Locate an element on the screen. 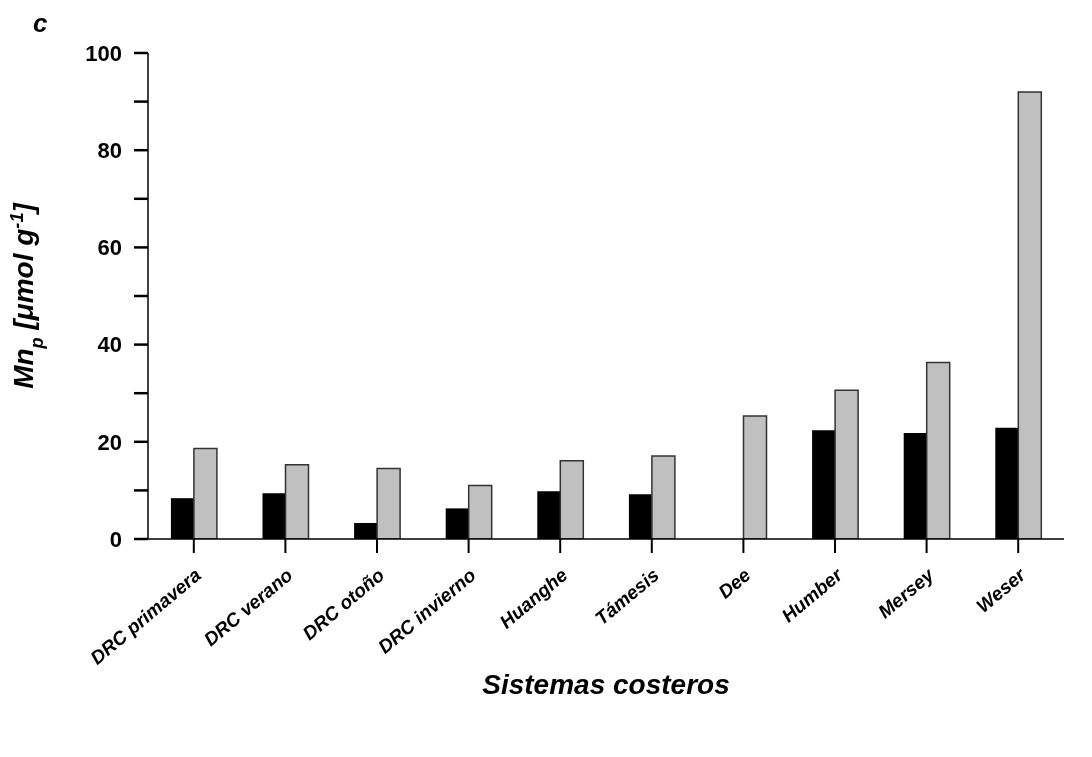 This screenshot has width=1092, height=757. y-tick-label: 40 is located at coordinates (109, 345).